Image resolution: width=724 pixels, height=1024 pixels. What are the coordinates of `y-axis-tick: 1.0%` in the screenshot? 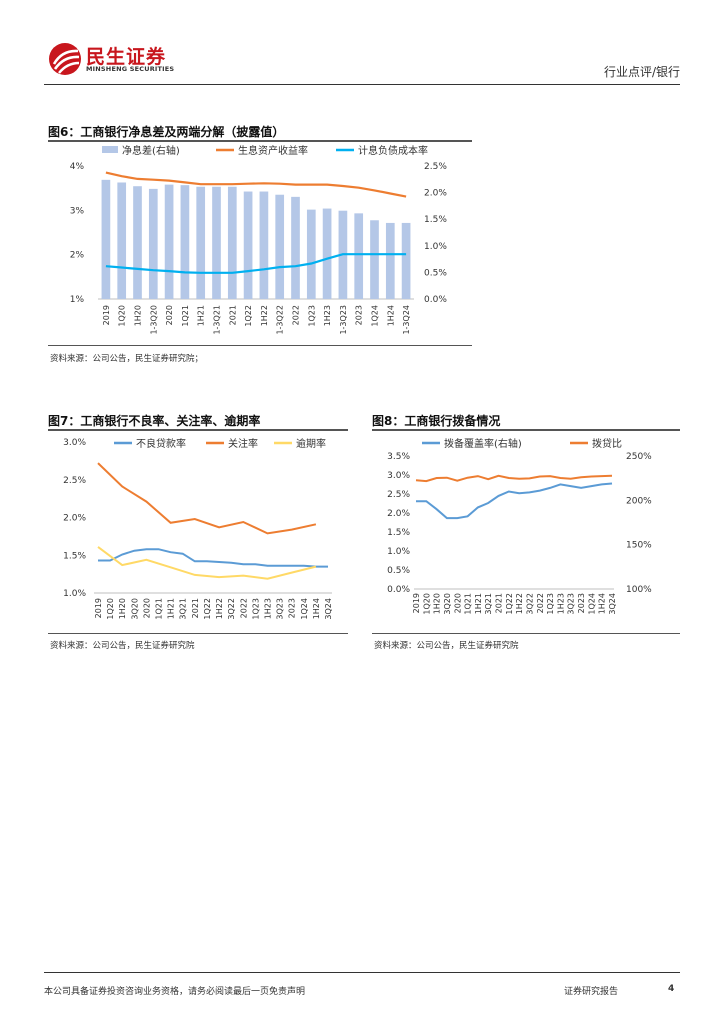 It's located at (74, 594).